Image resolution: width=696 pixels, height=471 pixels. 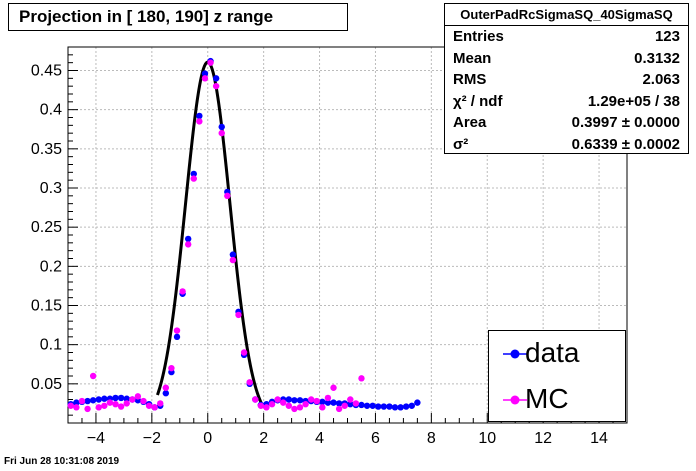 What do you see at coordinates (51, 266) in the screenshot?
I see `y-tick-label: 0.2` at bounding box center [51, 266].